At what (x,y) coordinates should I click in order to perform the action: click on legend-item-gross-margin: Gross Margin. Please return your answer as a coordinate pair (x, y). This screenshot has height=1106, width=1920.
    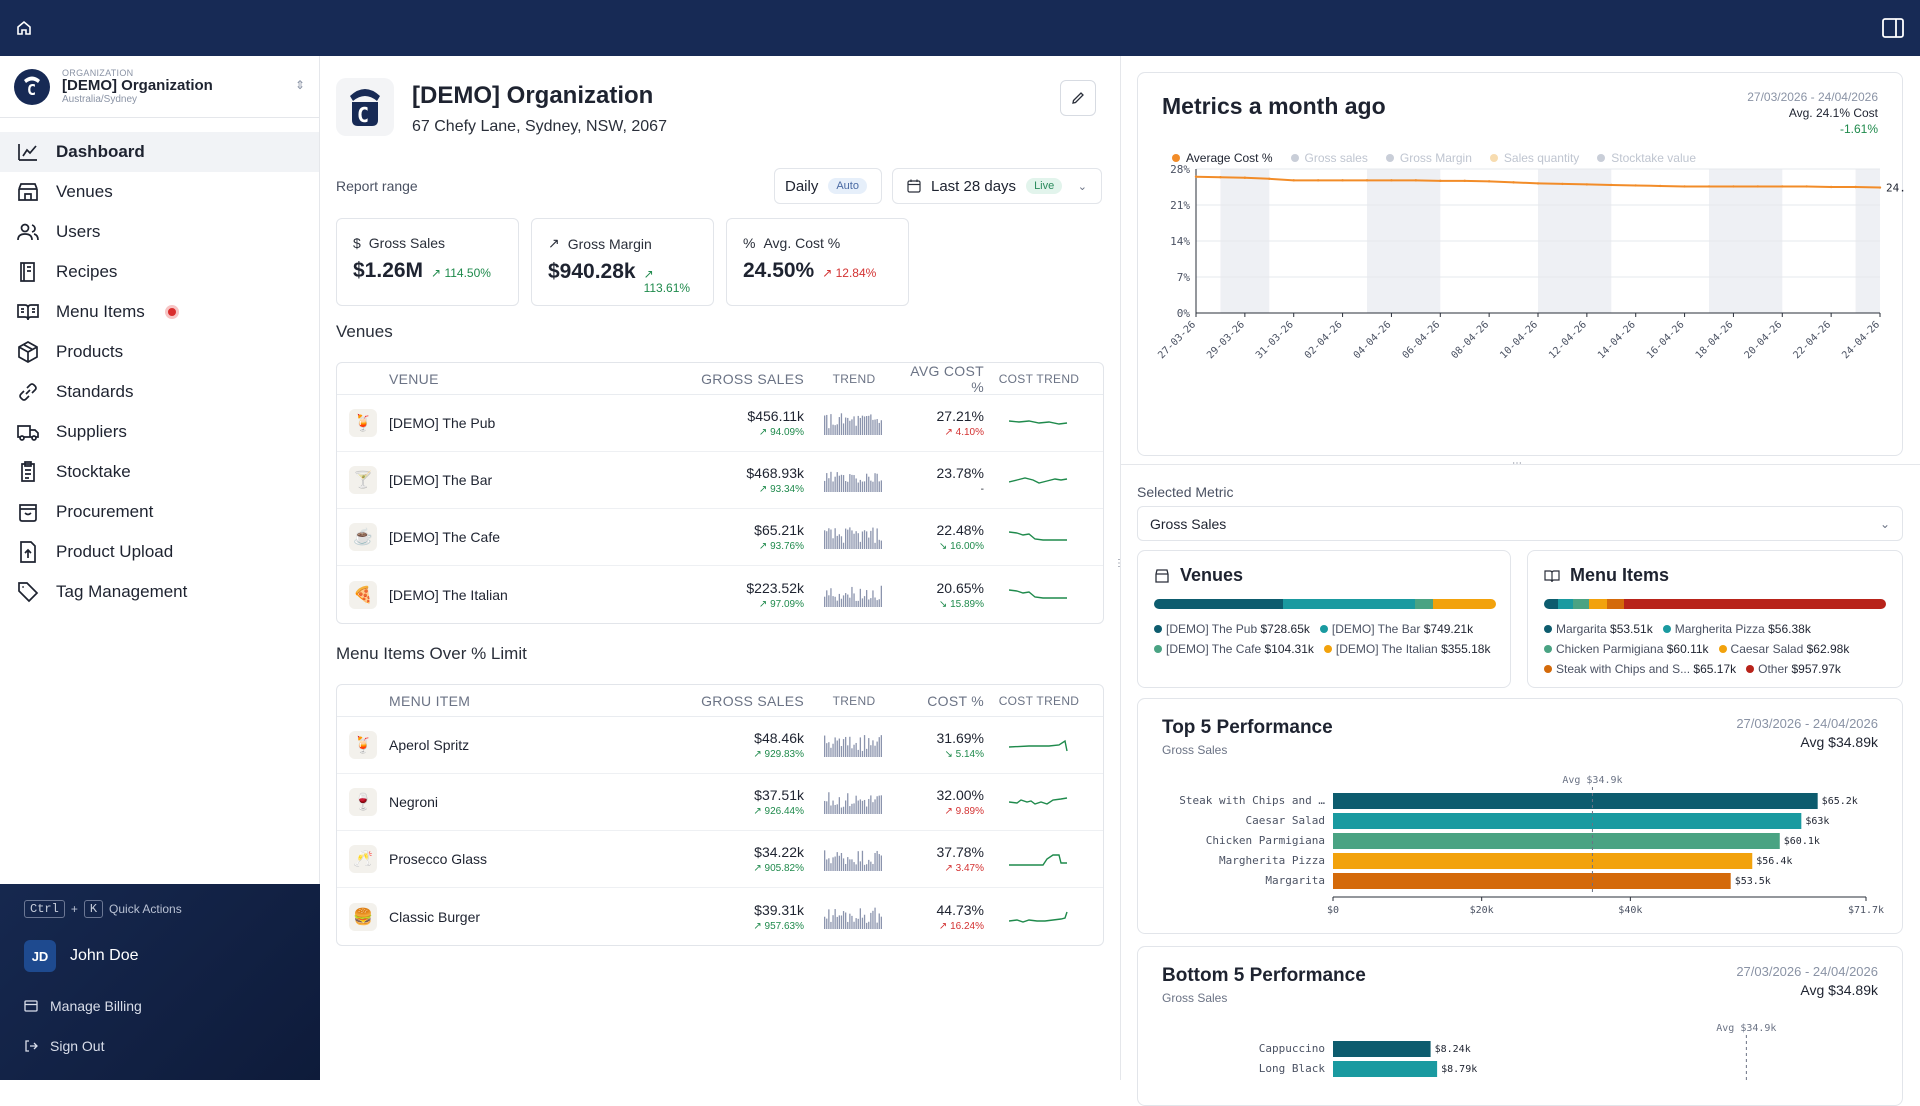
    Looking at the image, I should click on (1428, 158).